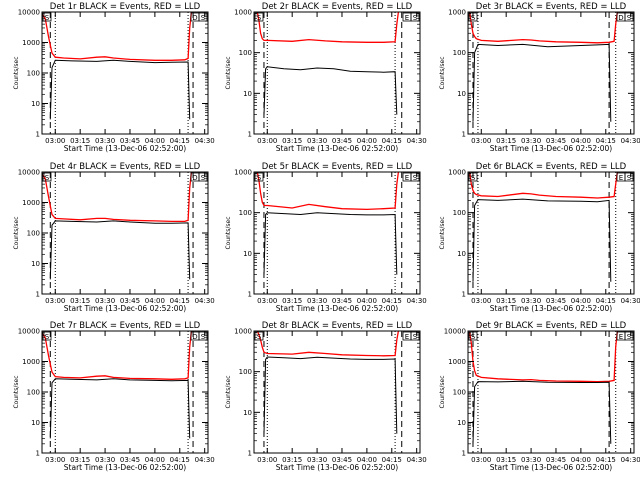 The image size is (640, 480). I want to click on panel-3-series-lld-red, so click(544, 27).